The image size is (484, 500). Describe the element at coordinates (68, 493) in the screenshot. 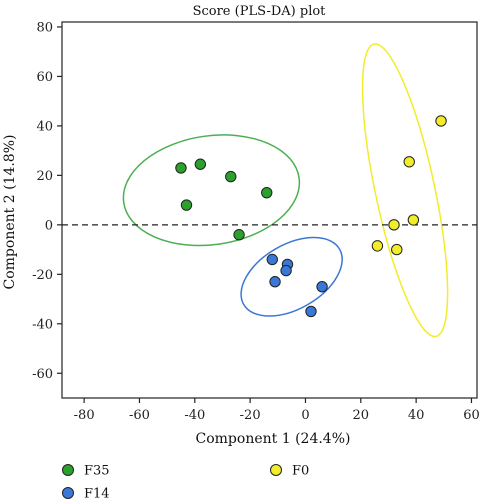

I see `legend-marker-f14` at that location.